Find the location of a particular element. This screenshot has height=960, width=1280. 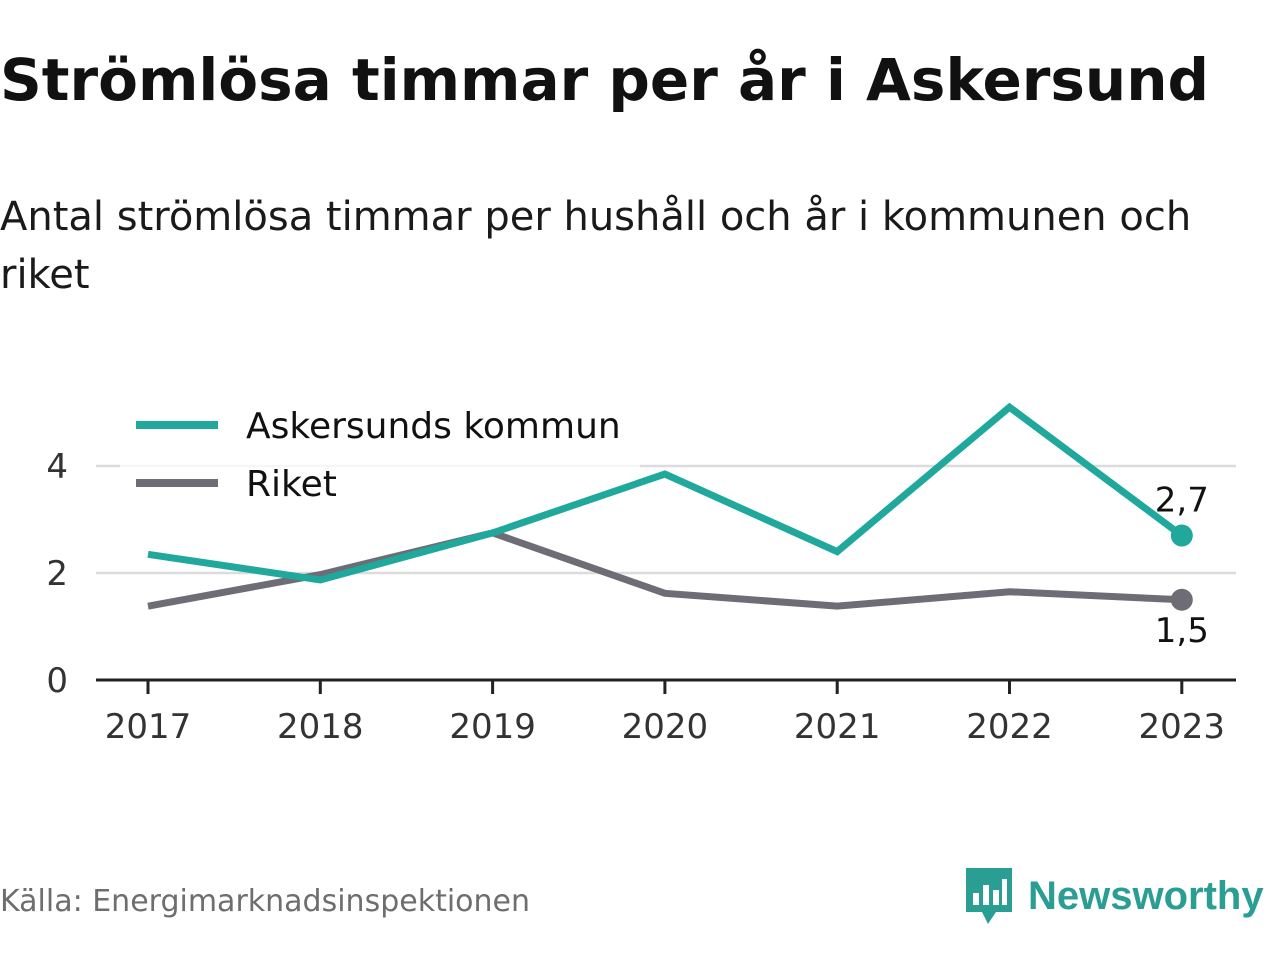

x-tick-label: 2022 is located at coordinates (1009, 727).